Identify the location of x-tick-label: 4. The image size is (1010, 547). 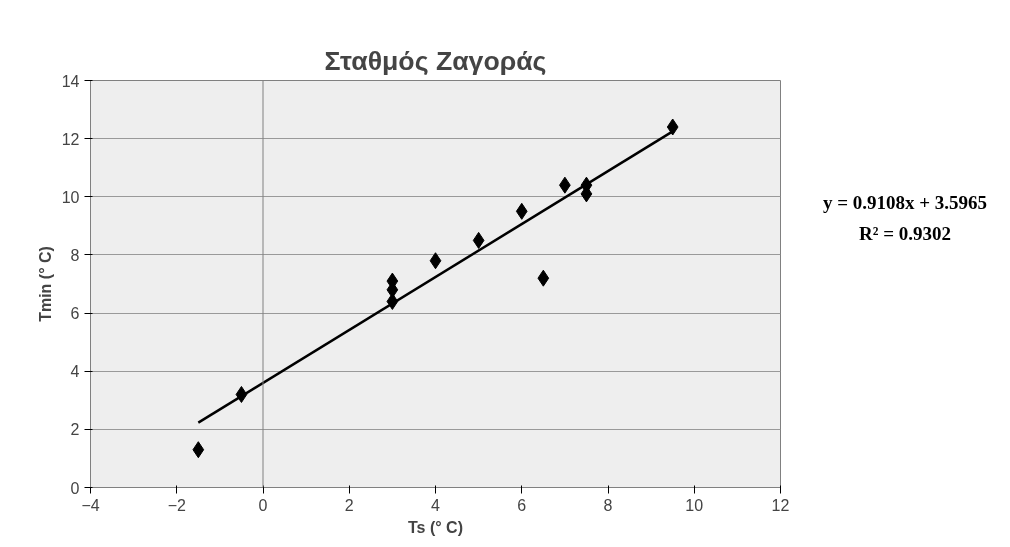
(436, 505).